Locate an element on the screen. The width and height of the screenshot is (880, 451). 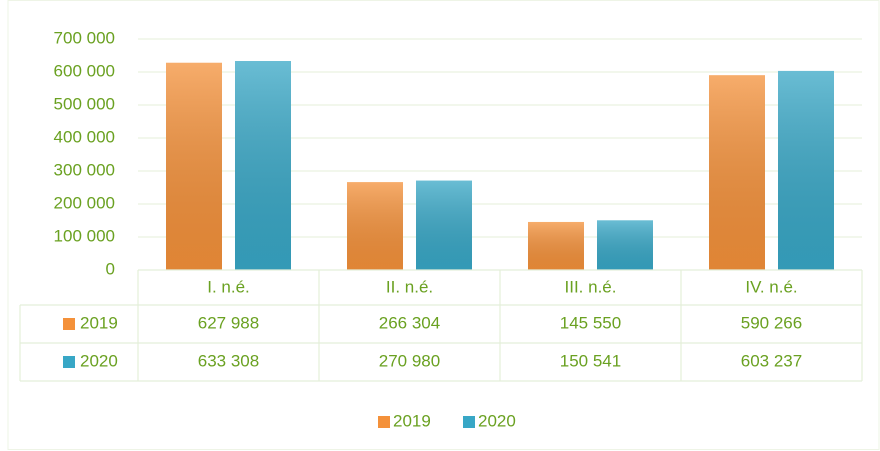
table-value: 603 237 is located at coordinates (771, 360).